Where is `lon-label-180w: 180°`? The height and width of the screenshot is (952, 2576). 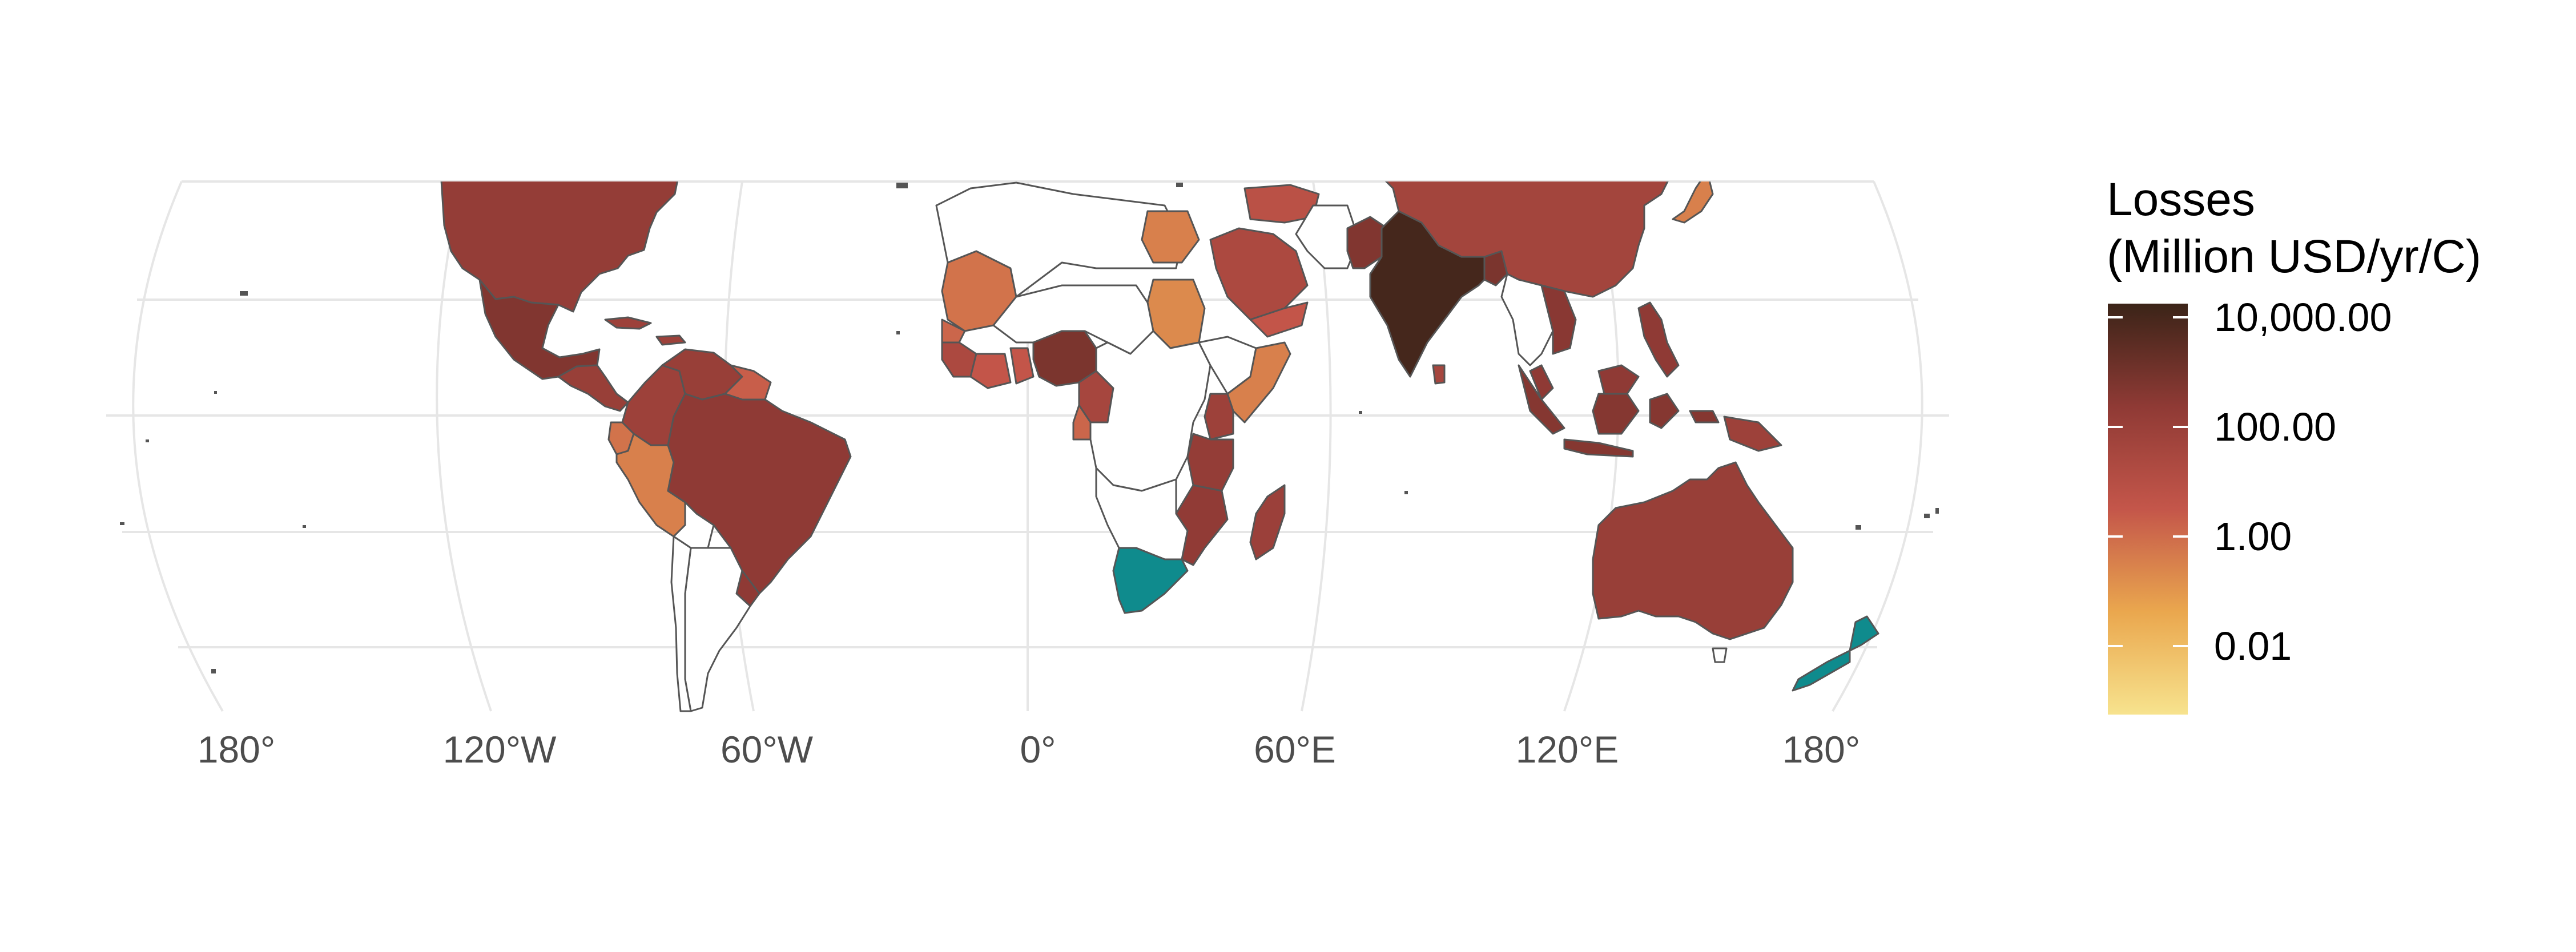 lon-label-180w: 180° is located at coordinates (237, 749).